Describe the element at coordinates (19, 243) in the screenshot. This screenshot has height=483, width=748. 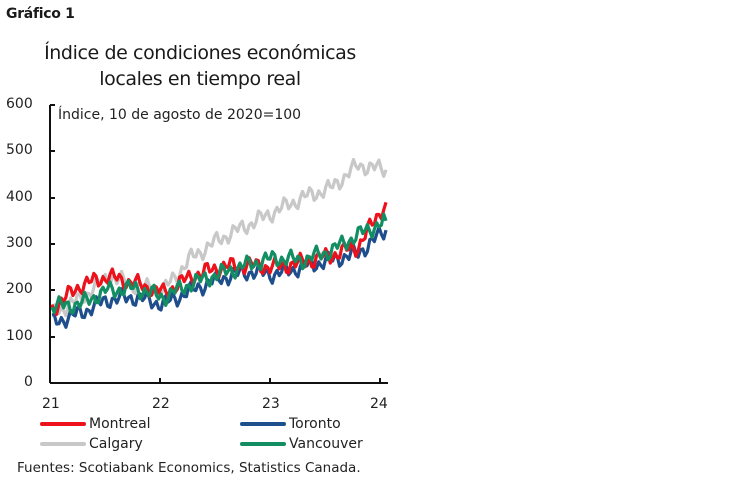
I see `y-tick-300: 300` at that location.